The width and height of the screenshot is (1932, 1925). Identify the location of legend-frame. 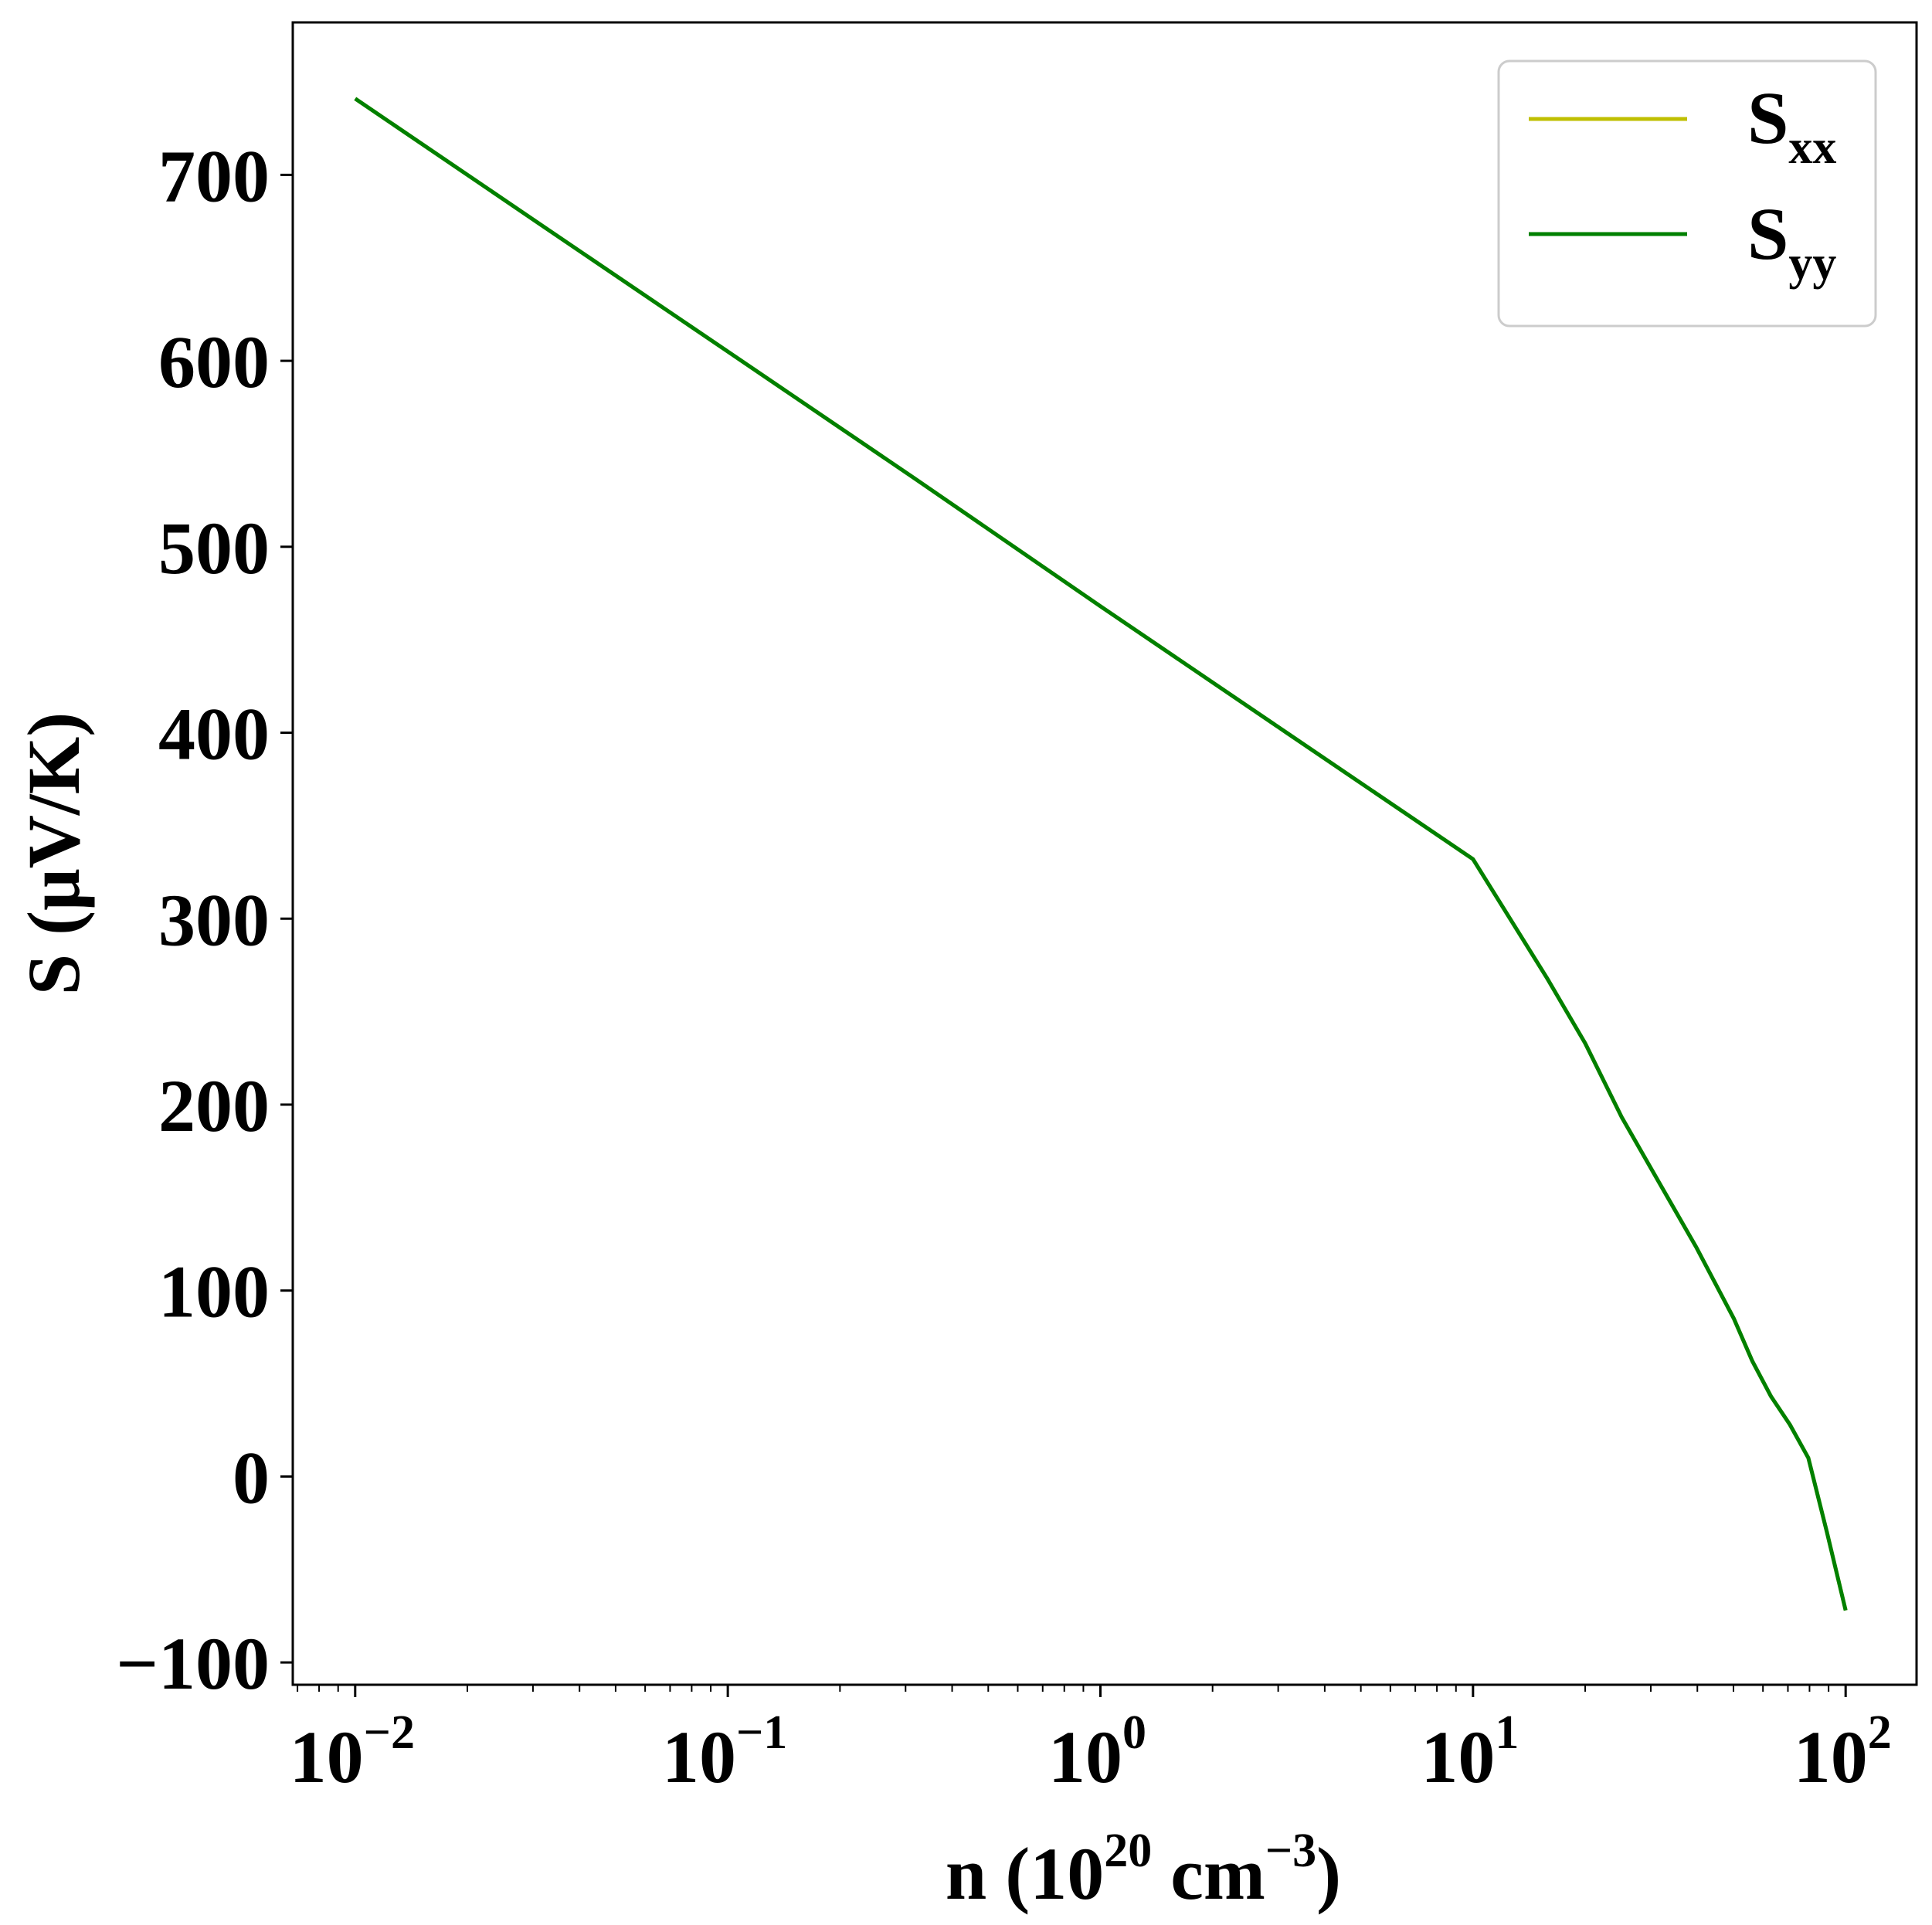
(1687, 193).